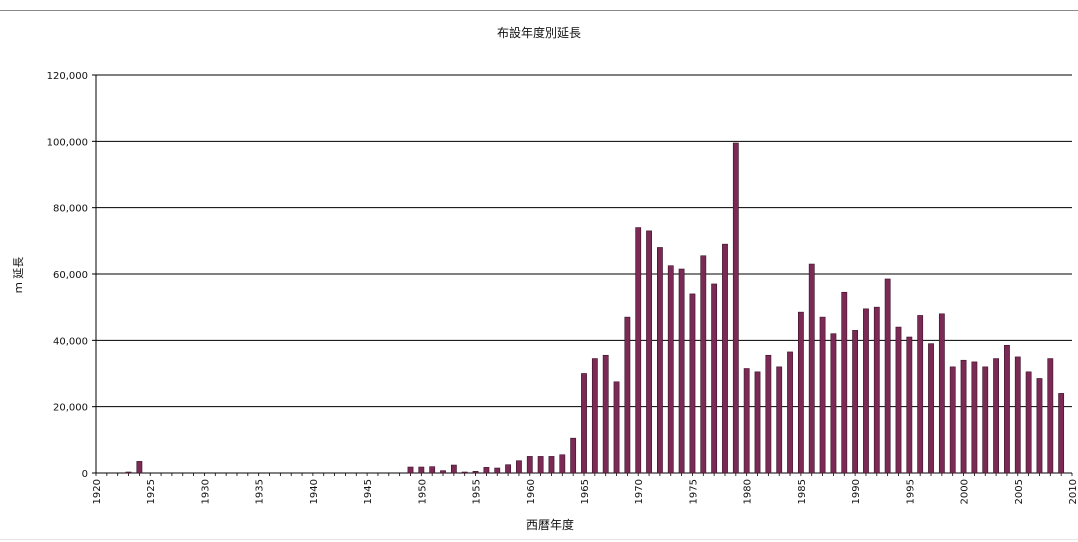 The width and height of the screenshot is (1078, 542). Describe the element at coordinates (477, 491) in the screenshot. I see `x-tick-label-1955: 1955` at that location.